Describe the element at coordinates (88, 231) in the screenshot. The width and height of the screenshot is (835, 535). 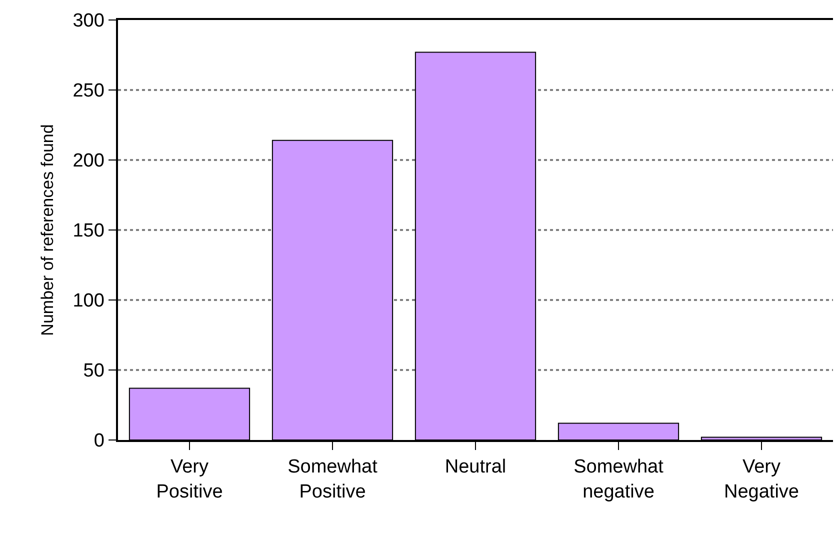
I see `y-tick-label: 150` at that location.